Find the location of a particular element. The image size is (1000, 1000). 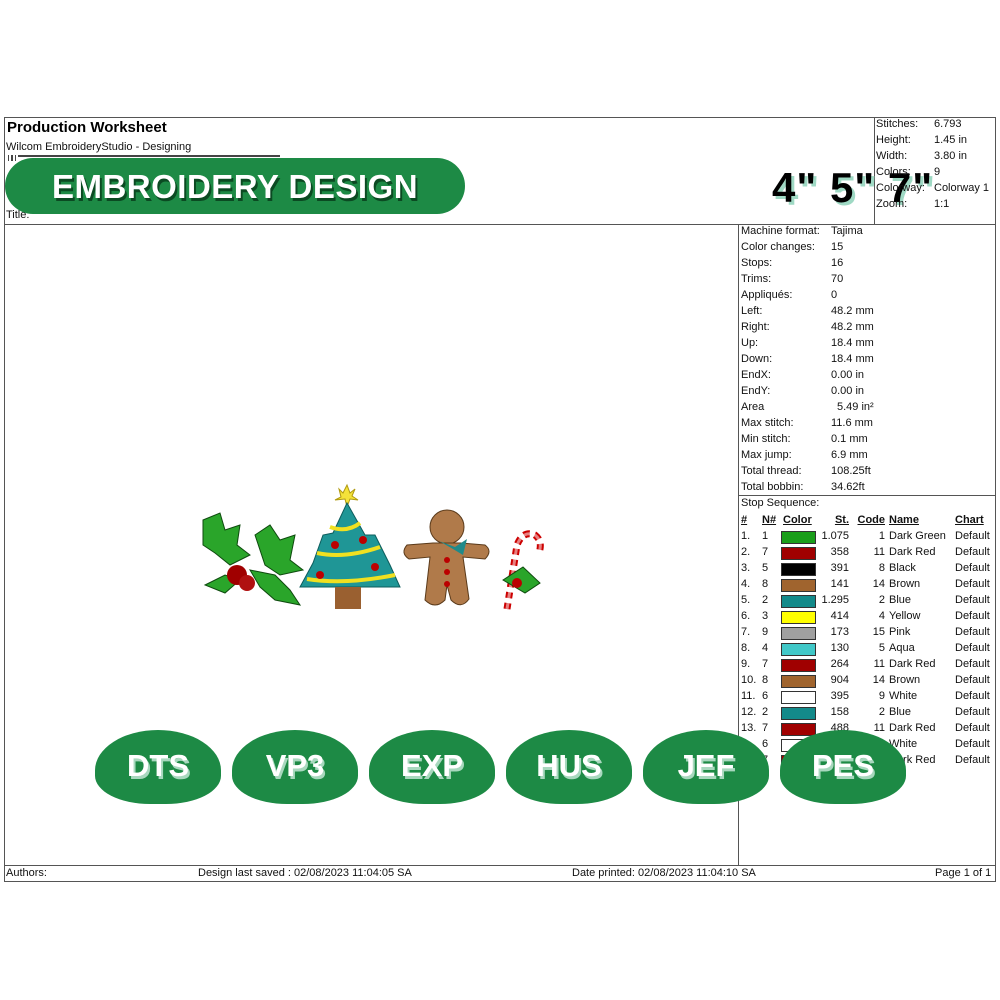

info-label: Area is located at coordinates (753, 407).